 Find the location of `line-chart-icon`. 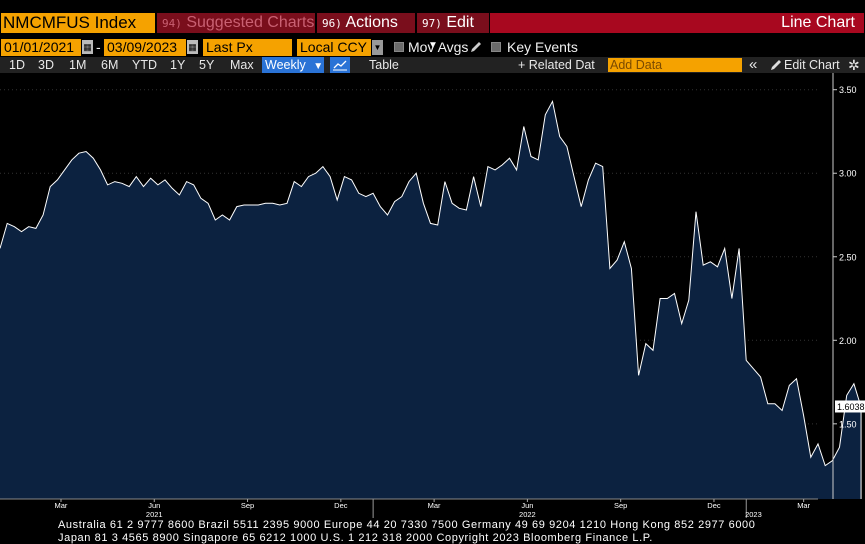

line-chart-icon is located at coordinates (340, 65).